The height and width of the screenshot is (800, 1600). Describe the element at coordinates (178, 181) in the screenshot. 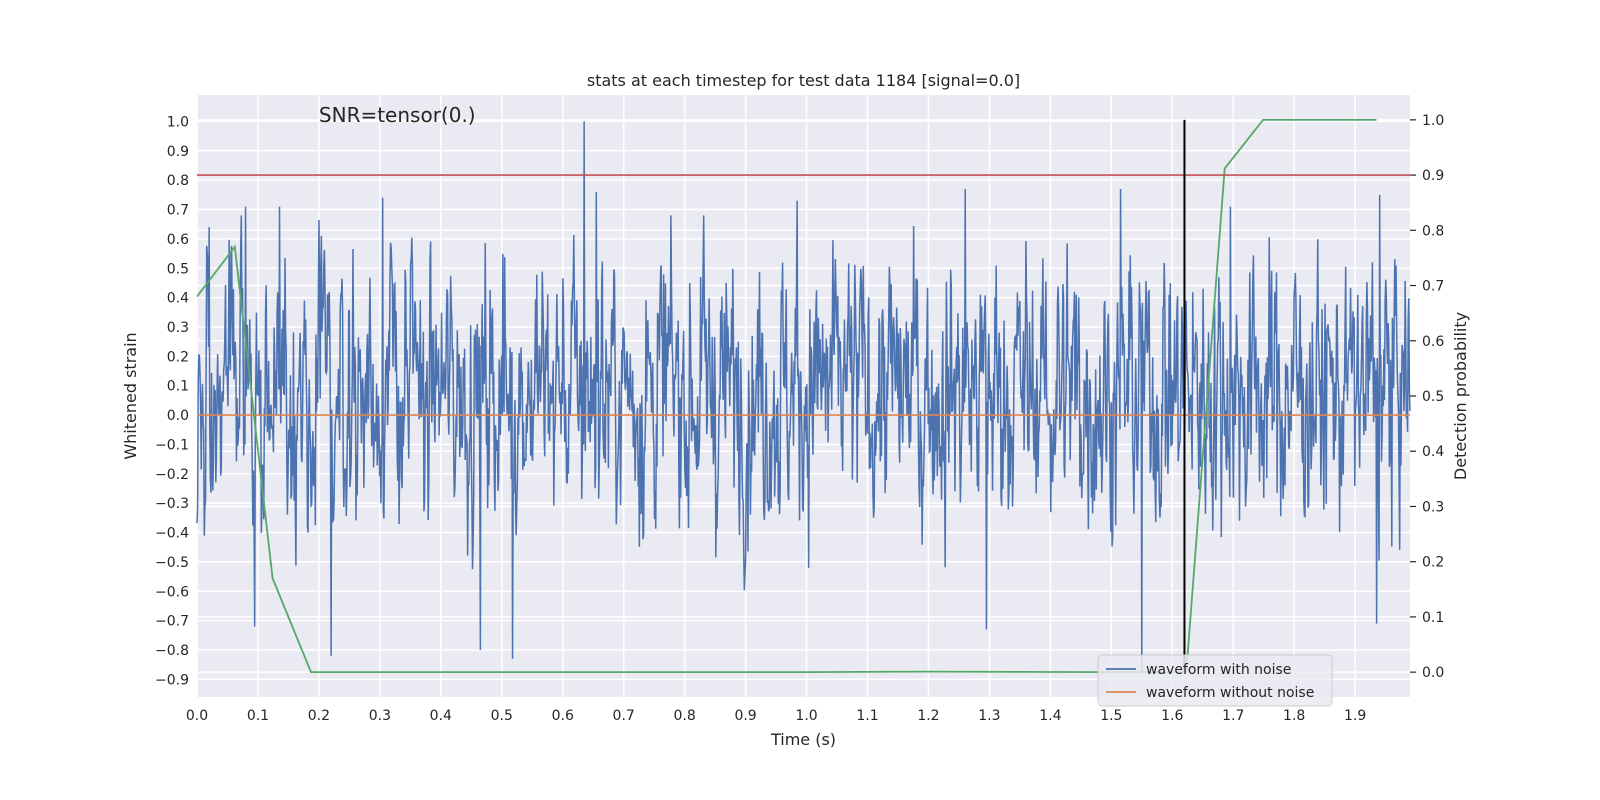

I see `y-tick-label: 0.8` at that location.